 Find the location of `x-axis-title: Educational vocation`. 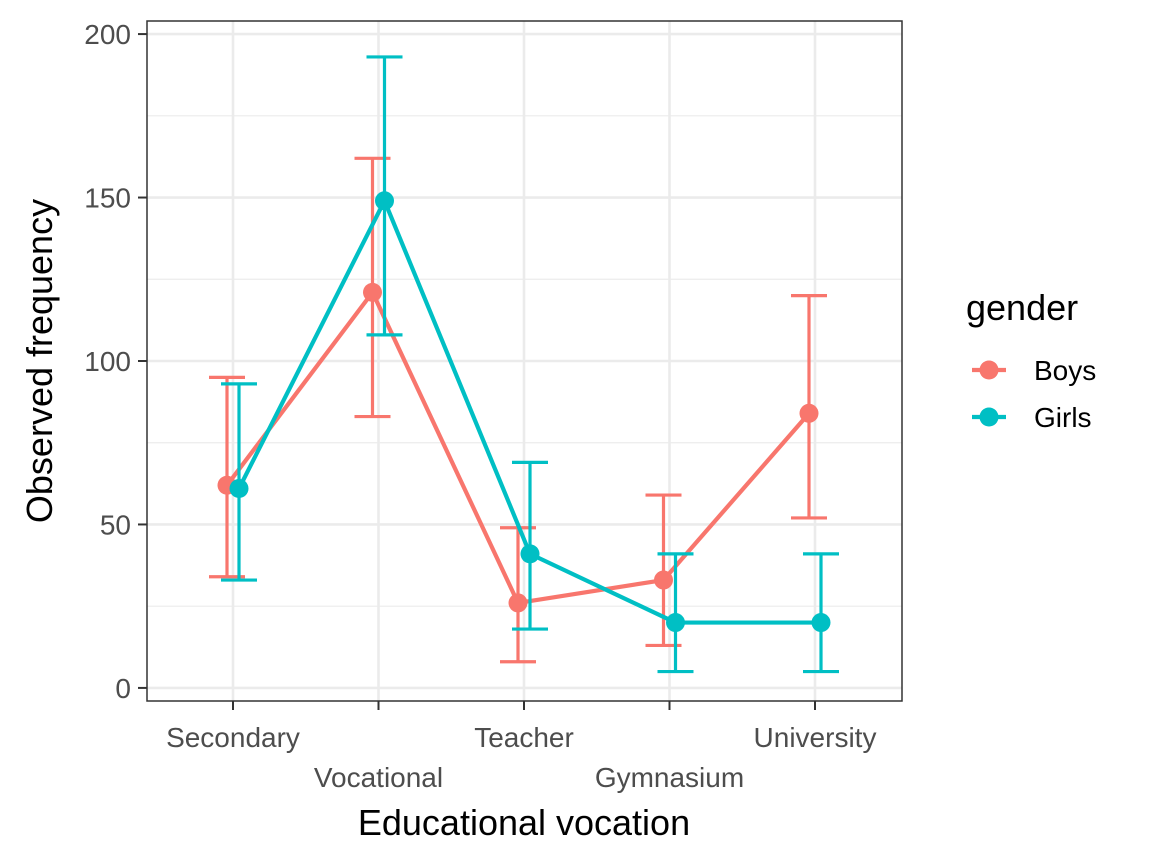

x-axis-title: Educational vocation is located at coordinates (524, 822).